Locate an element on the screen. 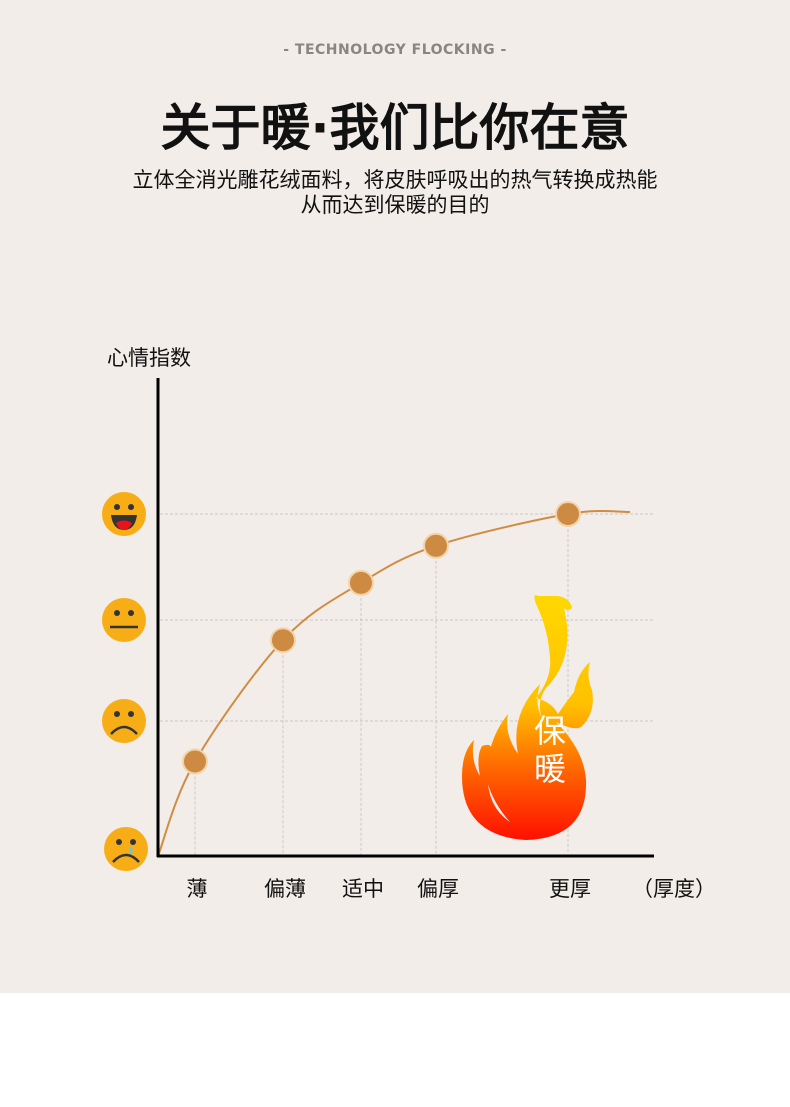  x-tick-label: 偏厚 is located at coordinates (438, 889).